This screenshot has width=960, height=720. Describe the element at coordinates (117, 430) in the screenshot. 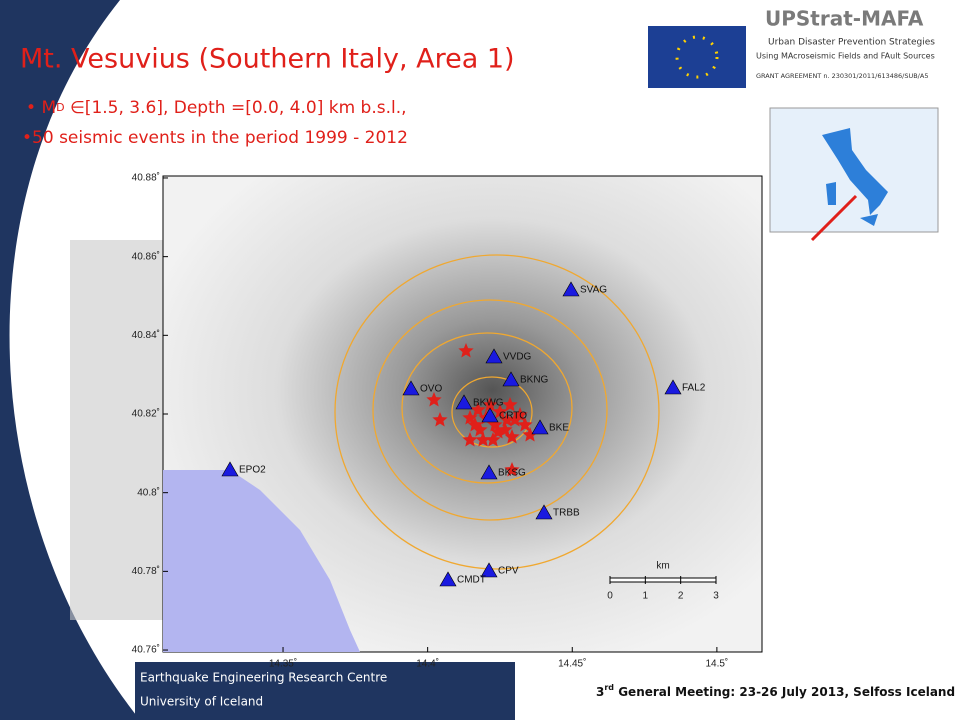

I see `photo-strip` at that location.